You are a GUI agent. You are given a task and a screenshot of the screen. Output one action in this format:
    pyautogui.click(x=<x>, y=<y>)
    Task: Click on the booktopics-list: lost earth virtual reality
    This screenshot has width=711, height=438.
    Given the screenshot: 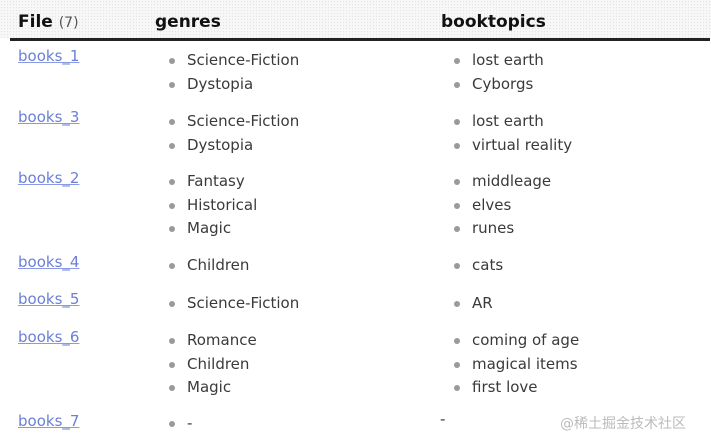 What is the action you would take?
    pyautogui.click(x=513, y=133)
    